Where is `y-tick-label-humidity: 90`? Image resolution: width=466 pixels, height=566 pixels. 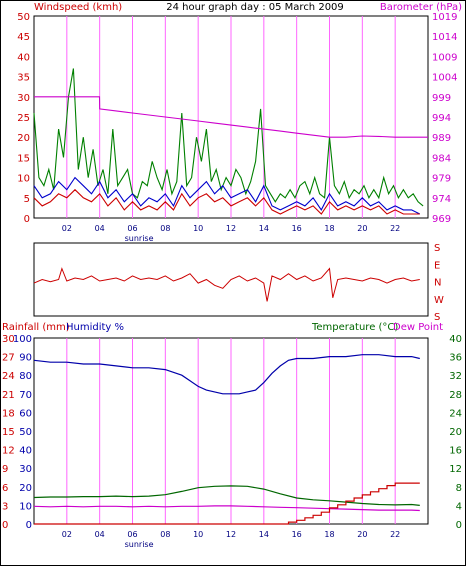
y-tick-label-humidity: 90 is located at coordinates (25, 358).